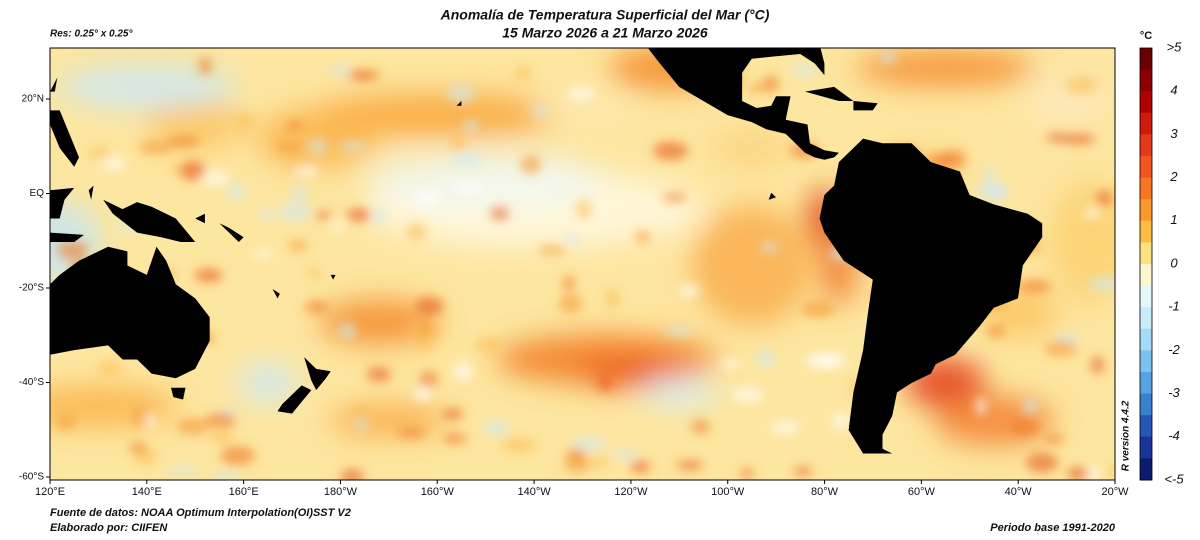 This screenshot has height=540, width=1200. What do you see at coordinates (1173, 90) in the screenshot?
I see `colorbar-label: 4` at bounding box center [1173, 90].